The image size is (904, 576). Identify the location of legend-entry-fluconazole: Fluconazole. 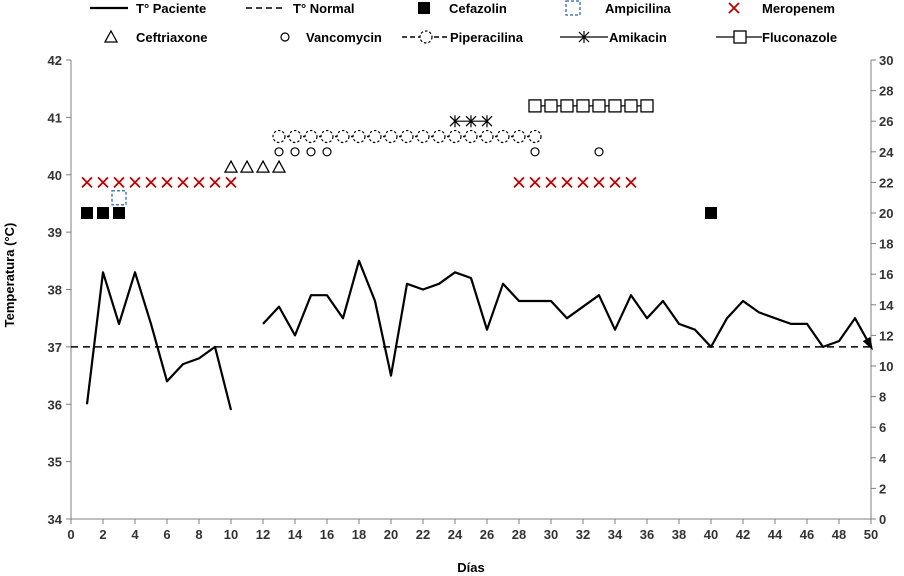
(776, 37).